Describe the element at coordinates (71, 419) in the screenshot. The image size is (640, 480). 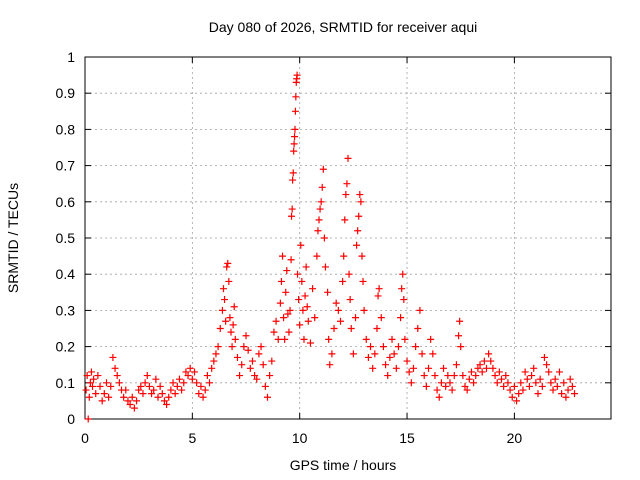
I see `y-tick-label: 0` at that location.